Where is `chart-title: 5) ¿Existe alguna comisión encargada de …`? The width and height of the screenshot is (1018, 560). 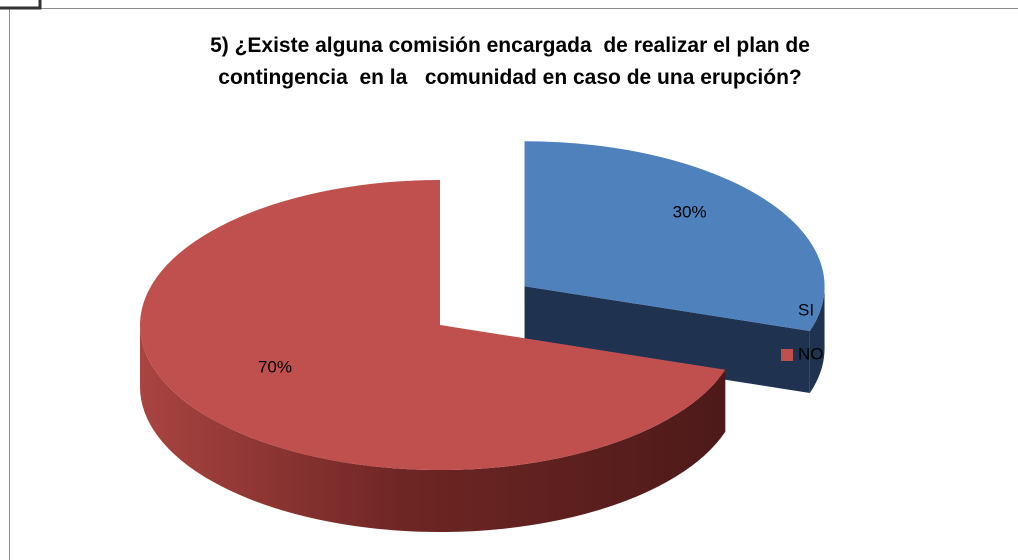 chart-title: 5) ¿Existe alguna comisión encargada de … is located at coordinates (513, 61).